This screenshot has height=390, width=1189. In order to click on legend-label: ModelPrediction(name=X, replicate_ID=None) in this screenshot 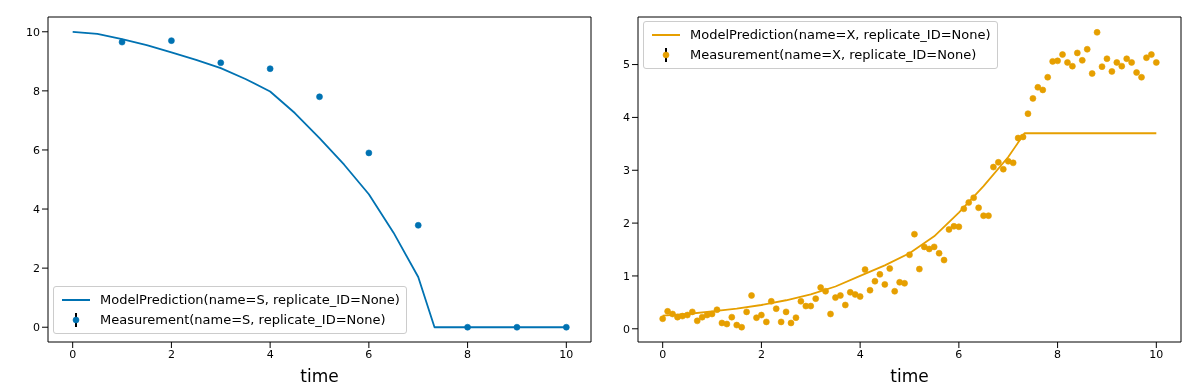, I will do `click(840, 35)`.